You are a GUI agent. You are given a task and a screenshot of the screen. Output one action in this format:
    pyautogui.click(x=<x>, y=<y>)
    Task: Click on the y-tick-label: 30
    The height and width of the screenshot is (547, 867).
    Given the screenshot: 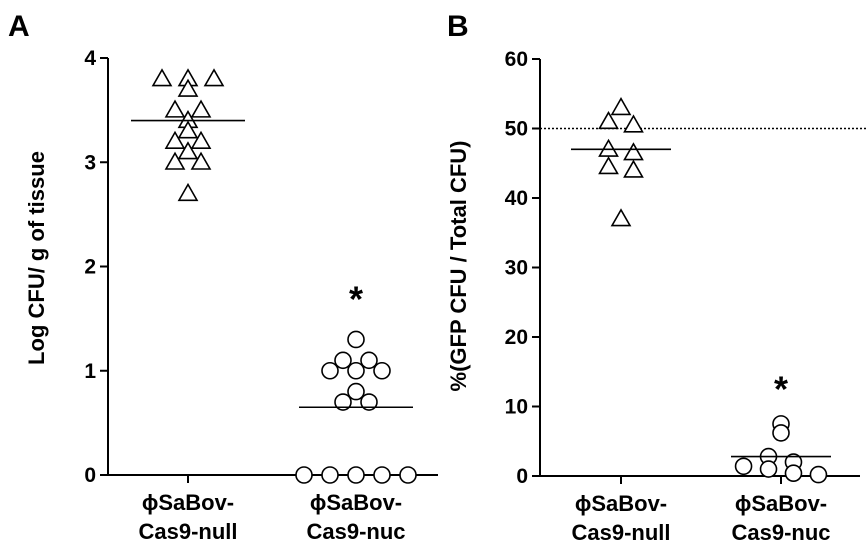 What is the action you would take?
    pyautogui.click(x=516, y=268)
    